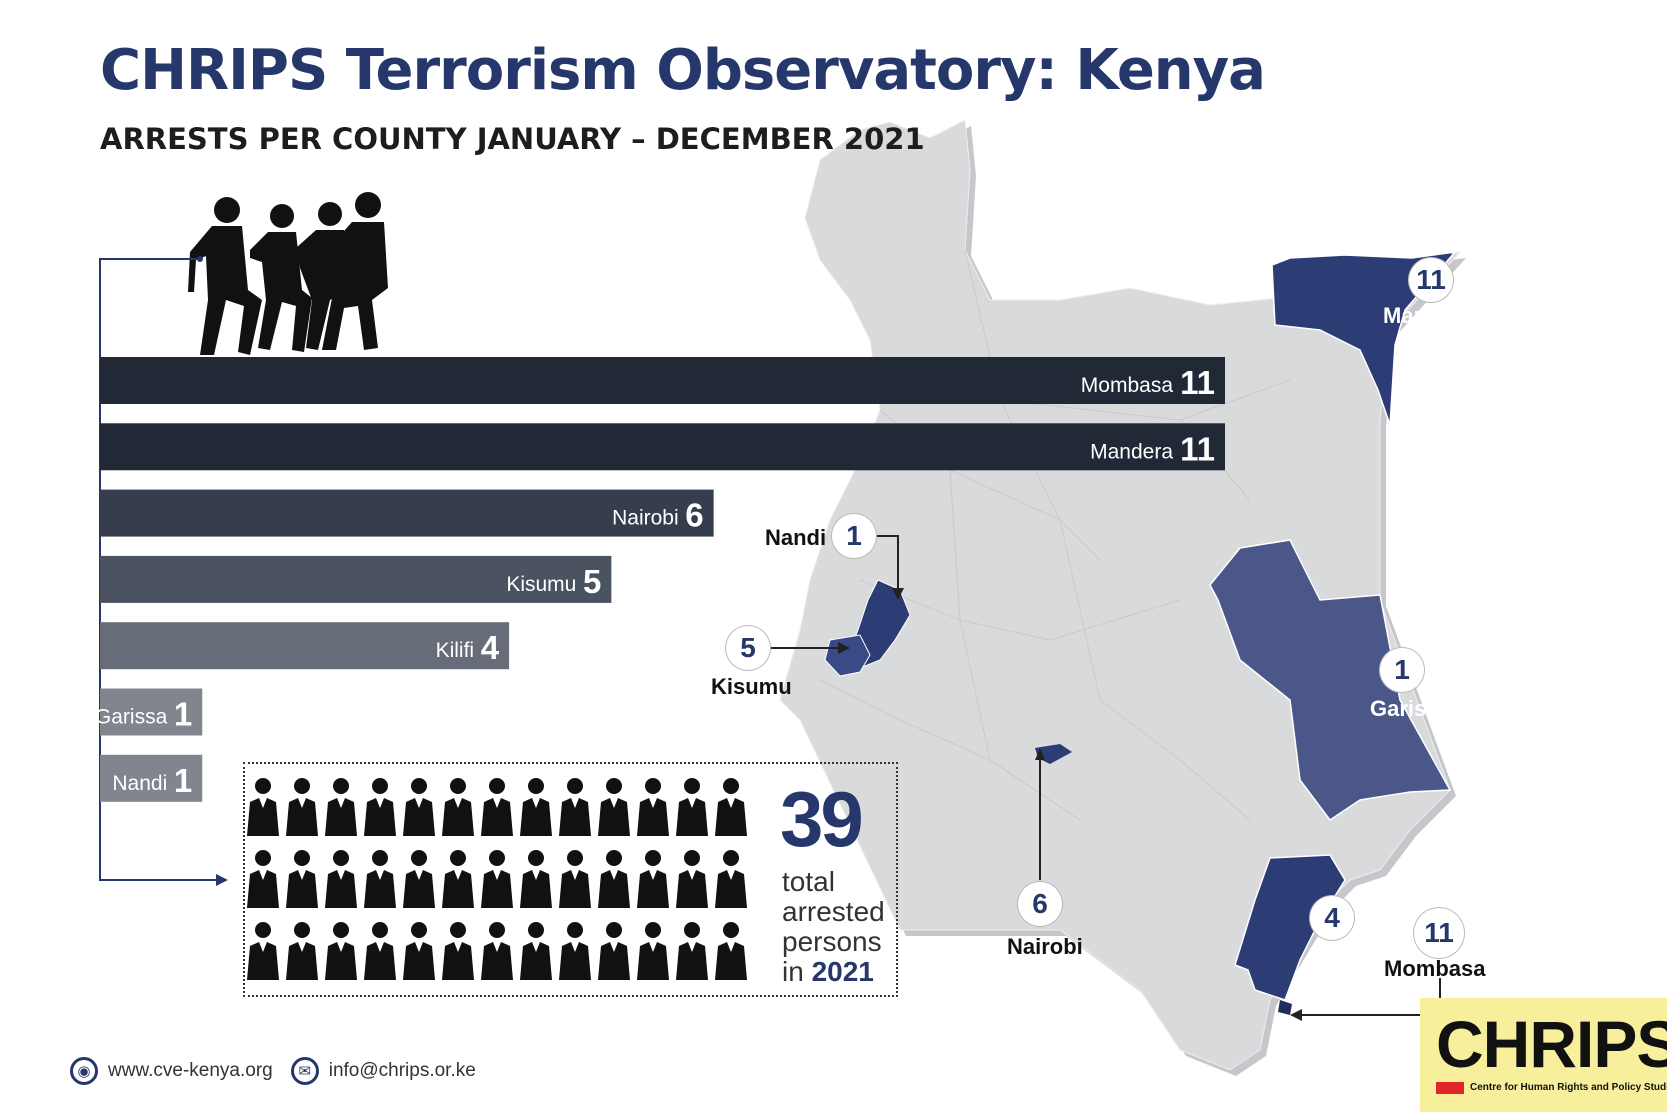  I want to click on logo-name: CHRIPS, so click(1551, 1044).